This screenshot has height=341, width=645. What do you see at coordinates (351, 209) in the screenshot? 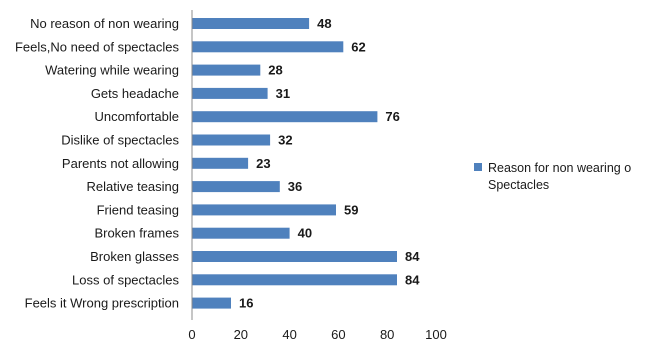
I see `data-label: 59` at bounding box center [351, 209].